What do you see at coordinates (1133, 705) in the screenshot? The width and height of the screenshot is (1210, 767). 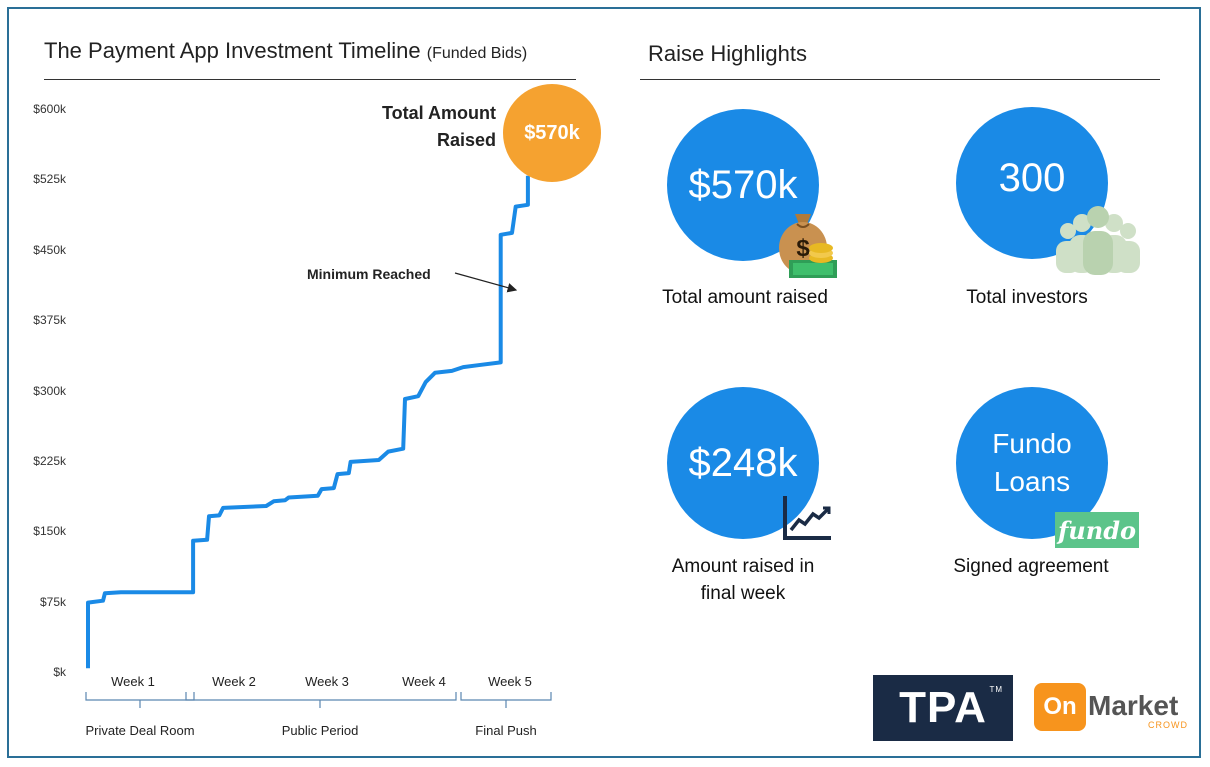 I see `onmarket-logo-text: Market` at bounding box center [1133, 705].